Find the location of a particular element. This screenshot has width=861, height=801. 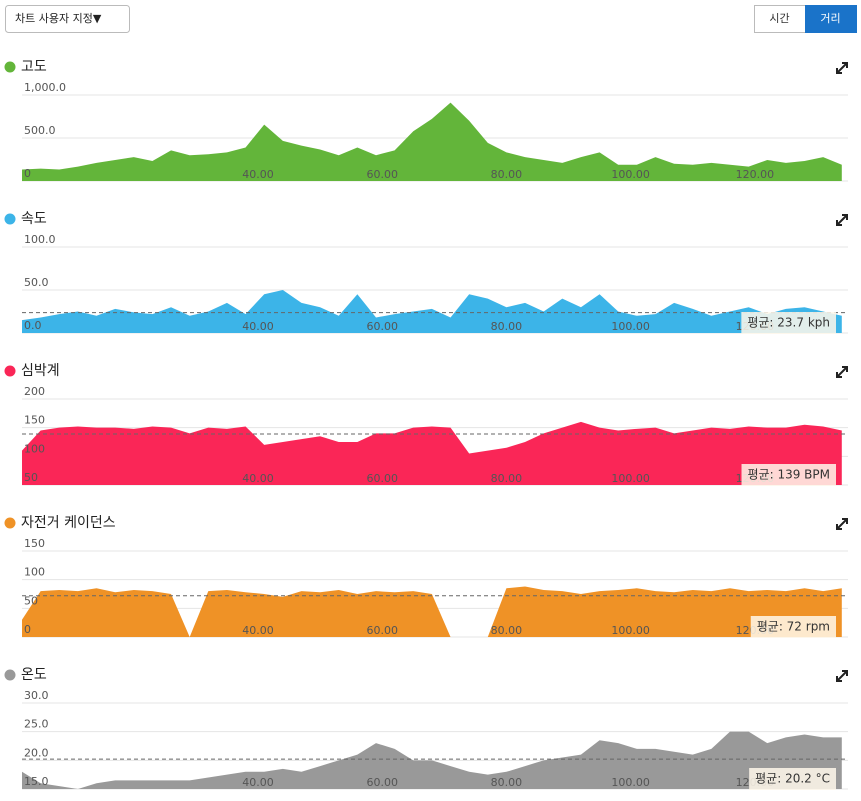

toggle-label: 시간 is located at coordinates (779, 18).